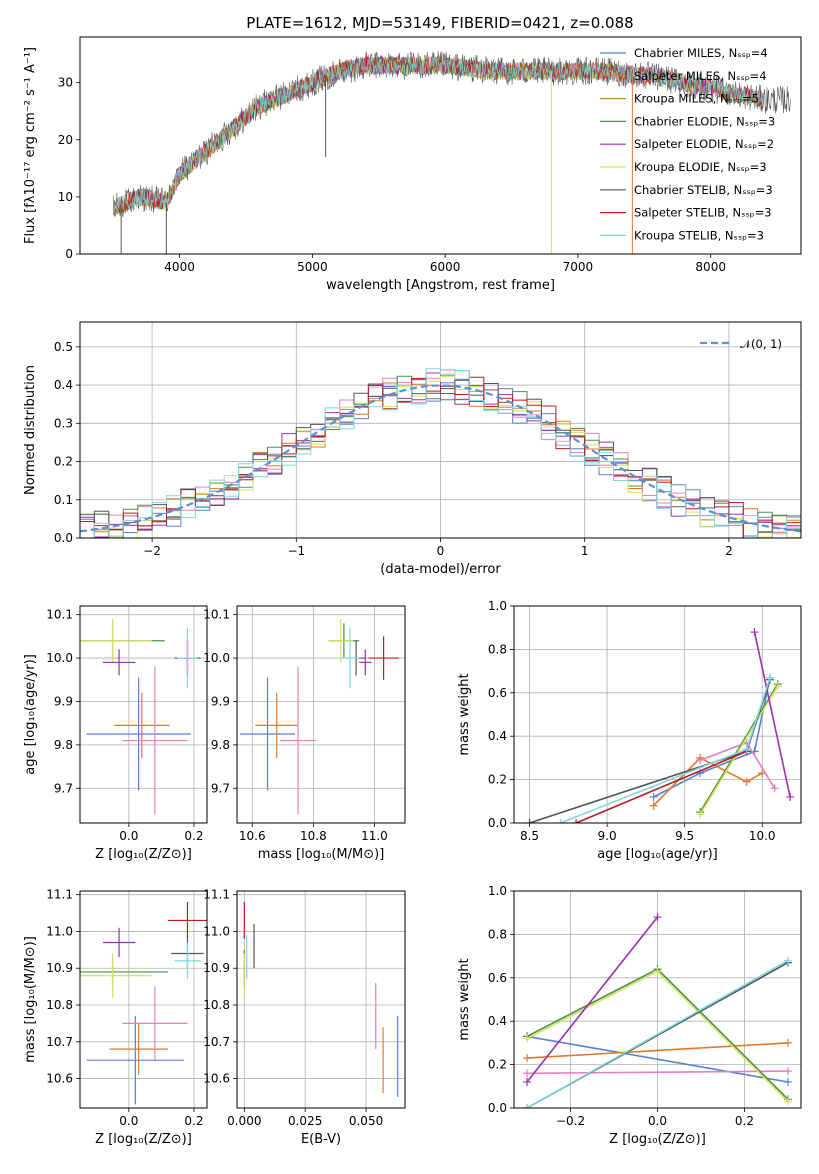 The width and height of the screenshot is (819, 1174). I want to click on x-tick-label: 0.050, so click(366, 1121).